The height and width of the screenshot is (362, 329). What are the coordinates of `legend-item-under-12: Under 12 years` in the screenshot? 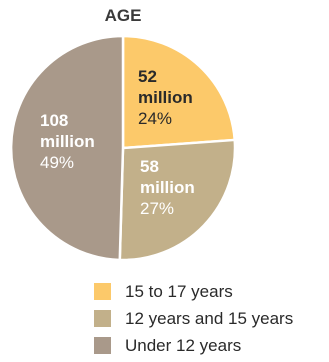 It's located at (193, 345).